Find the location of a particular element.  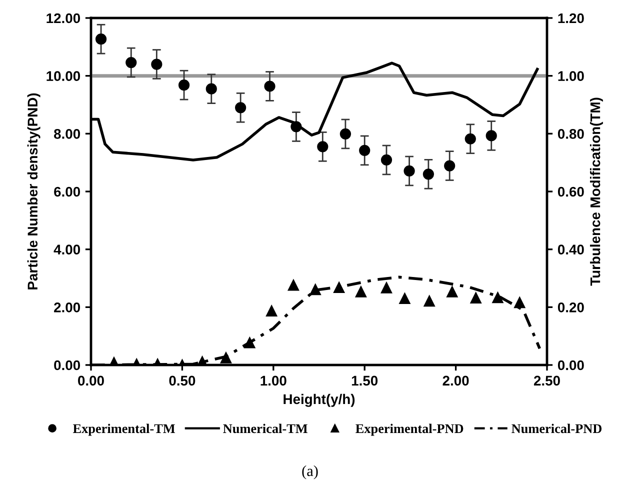

legend-label: Experimental-TM is located at coordinates (123, 430).